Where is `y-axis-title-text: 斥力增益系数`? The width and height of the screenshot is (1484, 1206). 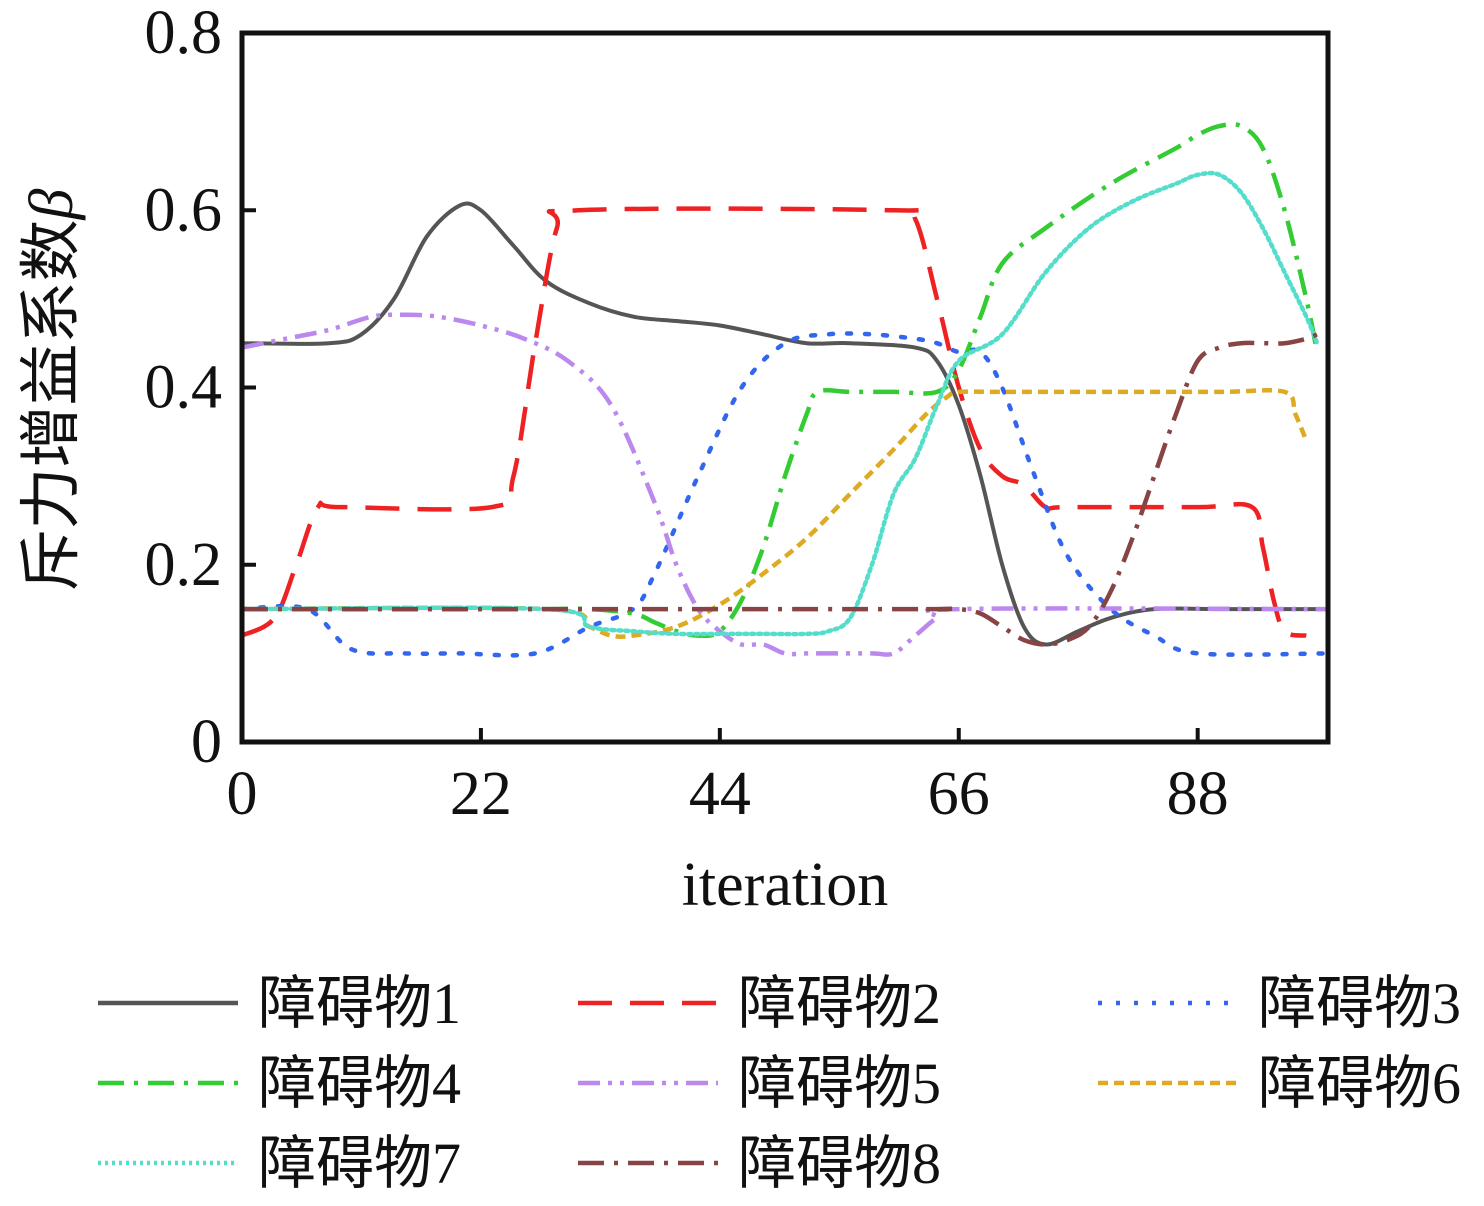 y-axis-title-text: 斥力增益系数 is located at coordinates (52, 405).